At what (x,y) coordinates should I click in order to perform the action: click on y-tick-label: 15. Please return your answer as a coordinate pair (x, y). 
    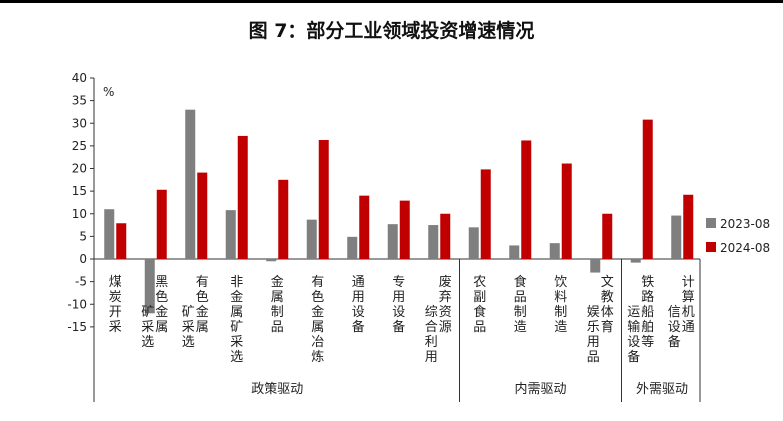
    Looking at the image, I should click on (79, 191).